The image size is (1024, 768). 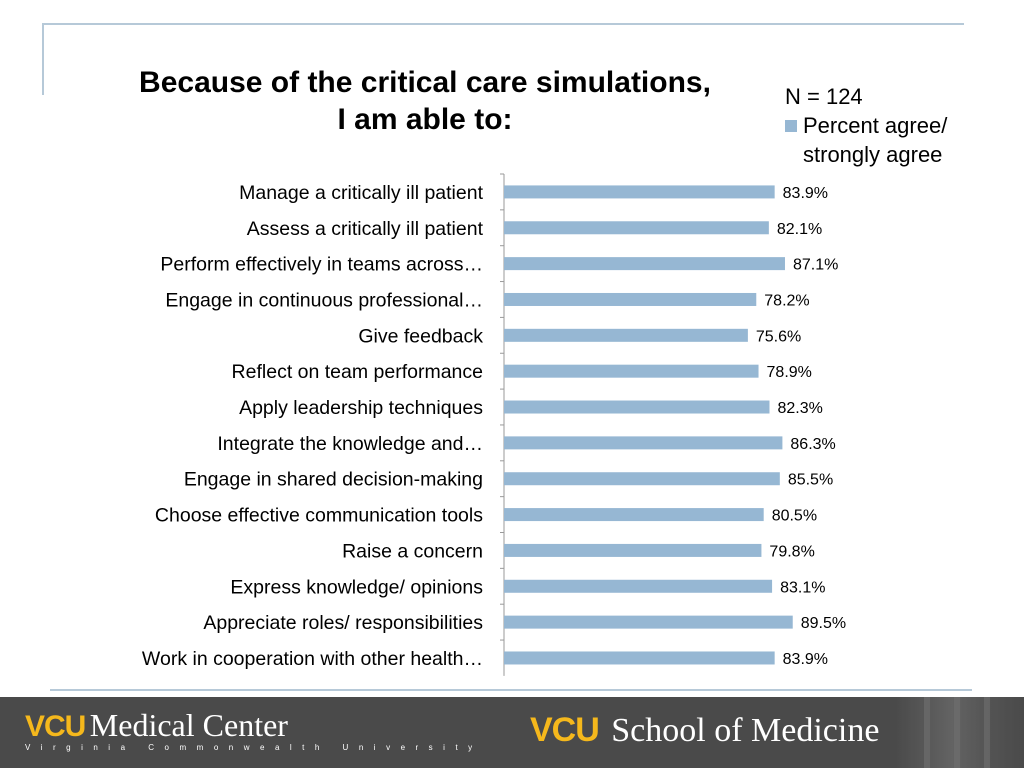 What do you see at coordinates (875, 140) in the screenshot?
I see `legend-label: Percent agree/ strongly agree` at bounding box center [875, 140].